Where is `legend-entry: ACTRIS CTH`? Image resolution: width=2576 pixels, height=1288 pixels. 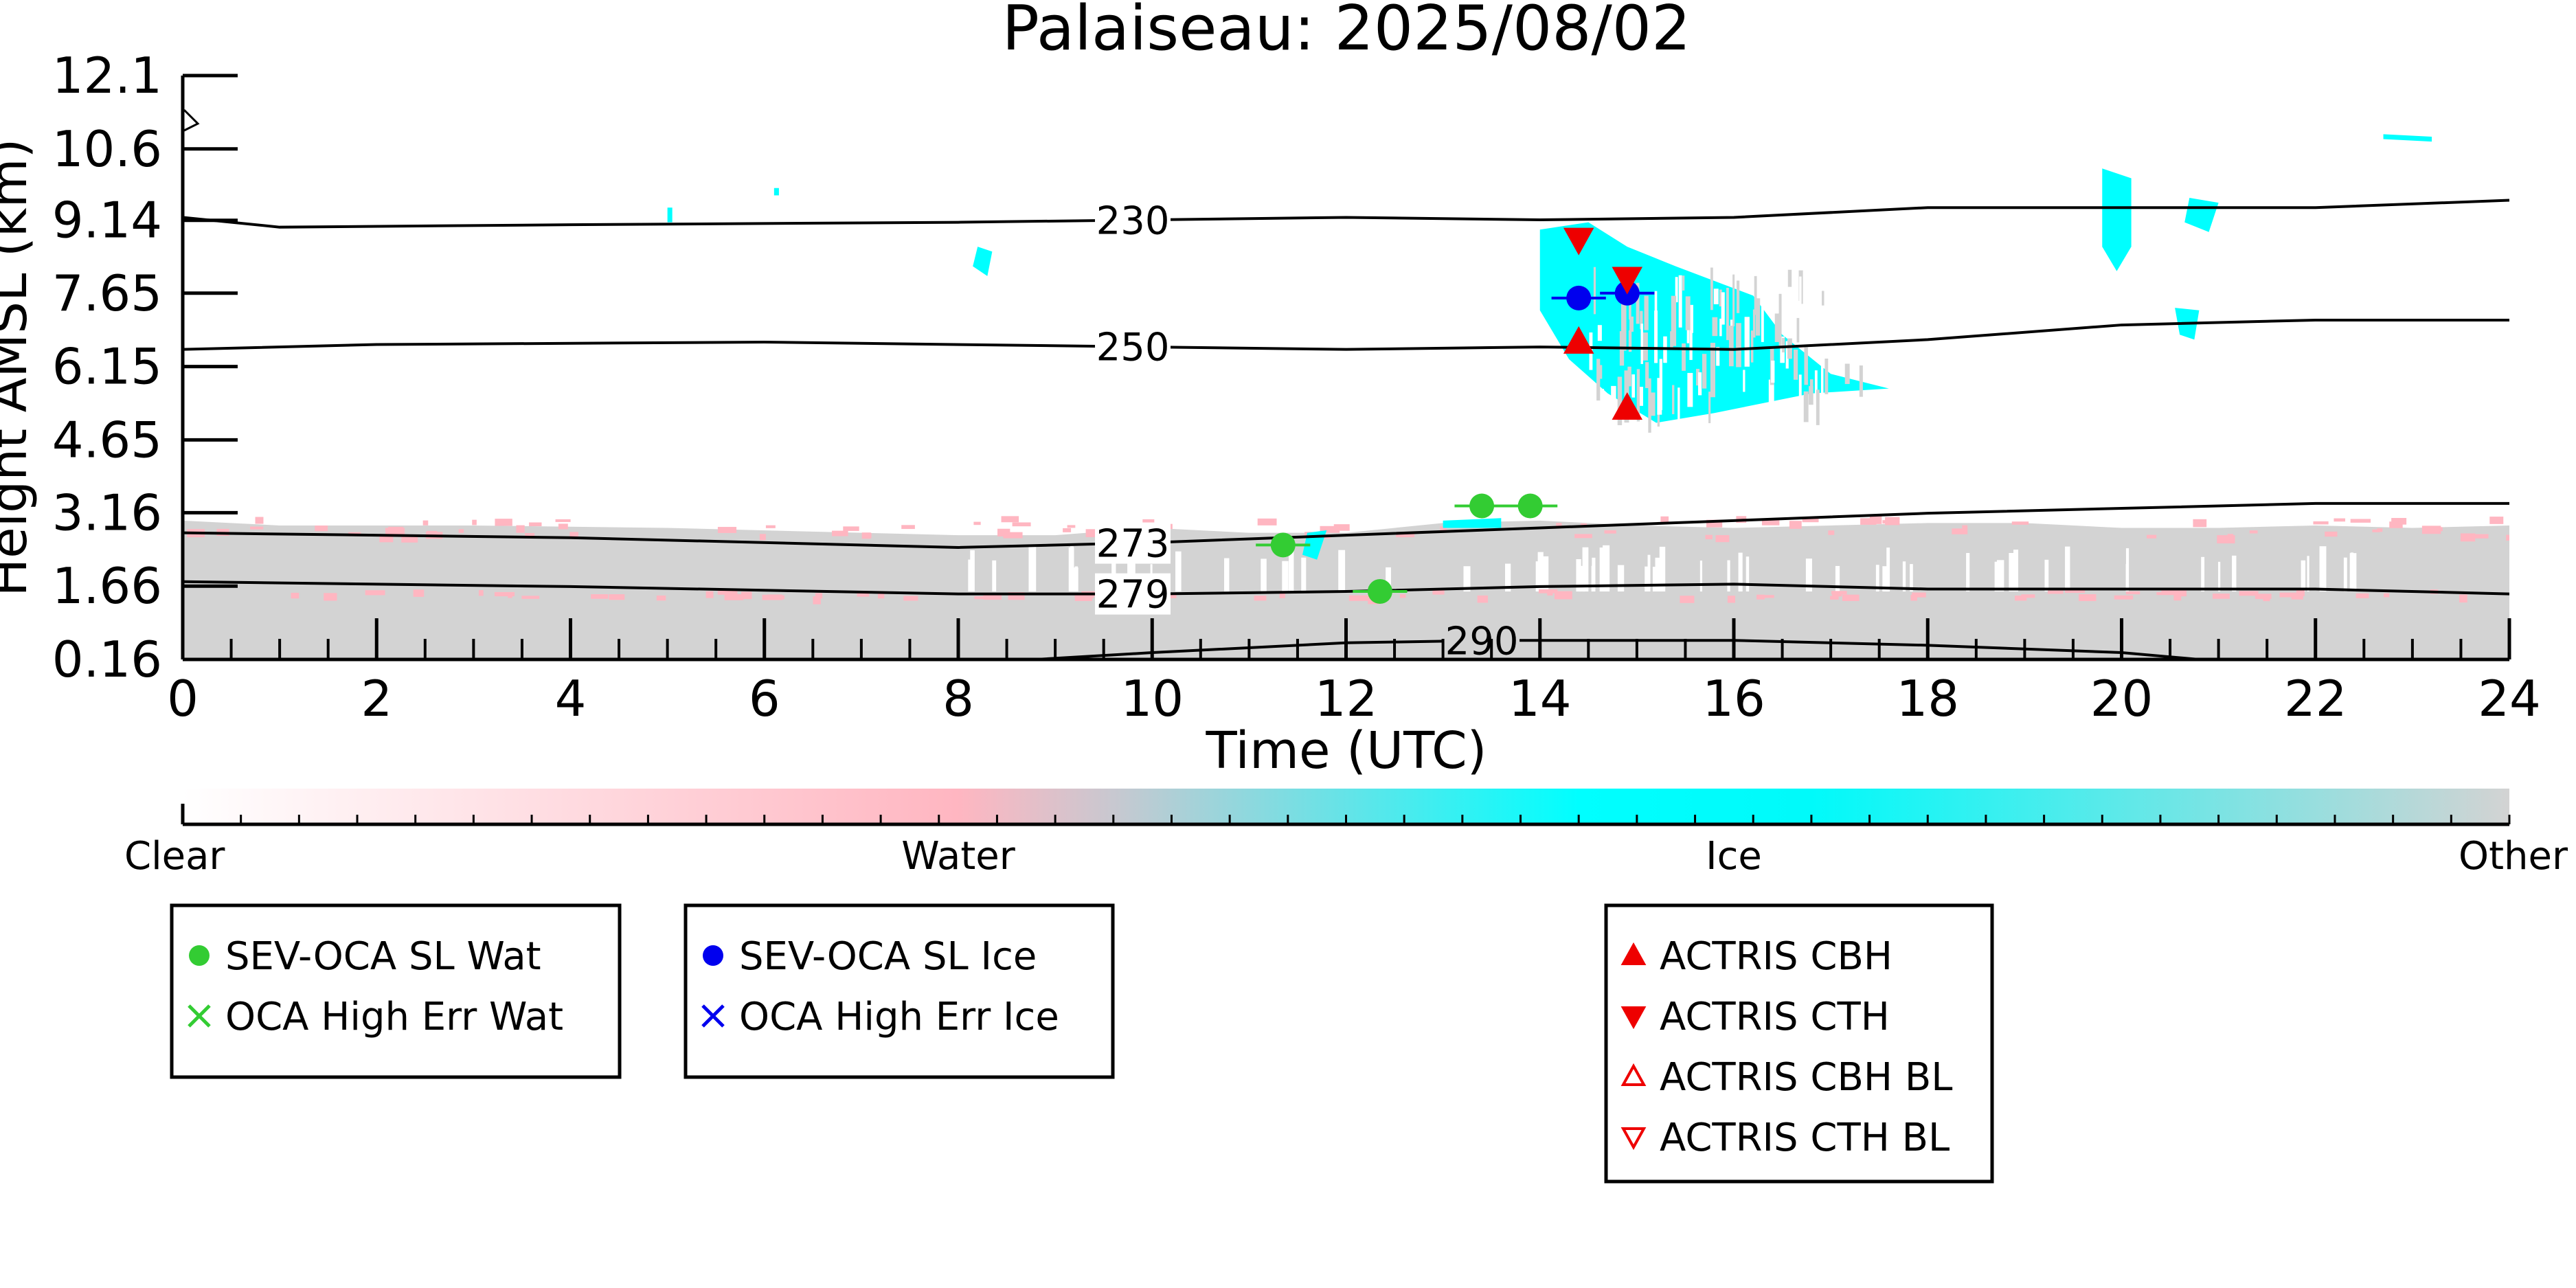 legend-entry: ACTRIS CTH is located at coordinates (1755, 1017).